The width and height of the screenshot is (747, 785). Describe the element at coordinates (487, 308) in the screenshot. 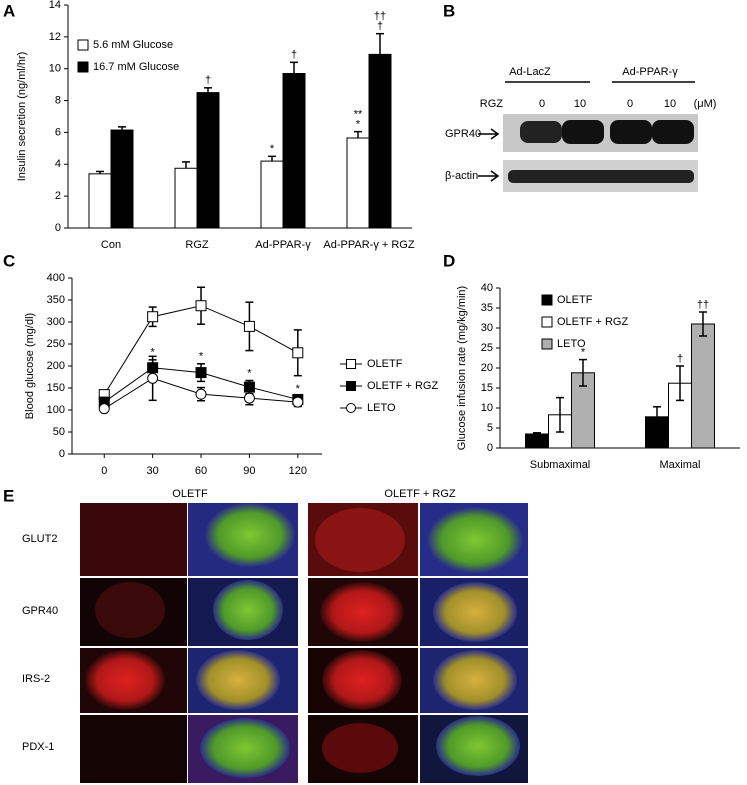

I see `y-tick-label: 35` at that location.